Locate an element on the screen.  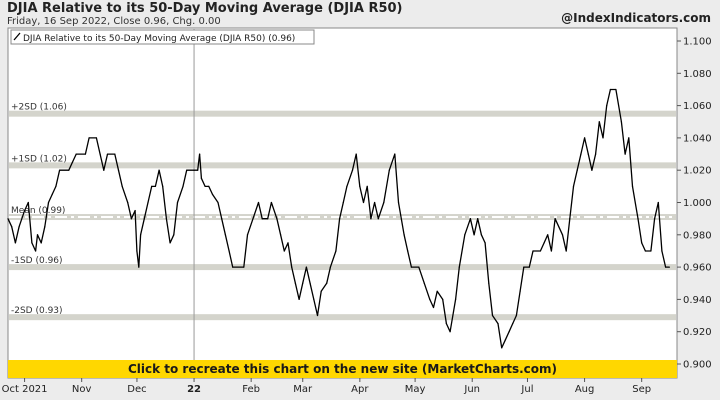
reference-label: -2SD (0.93) is located at coordinates (37, 311).